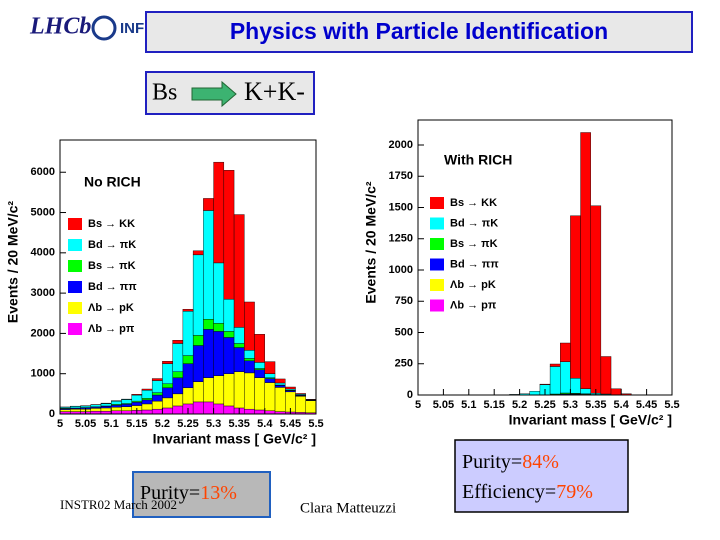 The width and height of the screenshot is (720, 540). What do you see at coordinates (60, 27) in the screenshot?
I see `logo-lhcb: LHCb` at bounding box center [60, 27].